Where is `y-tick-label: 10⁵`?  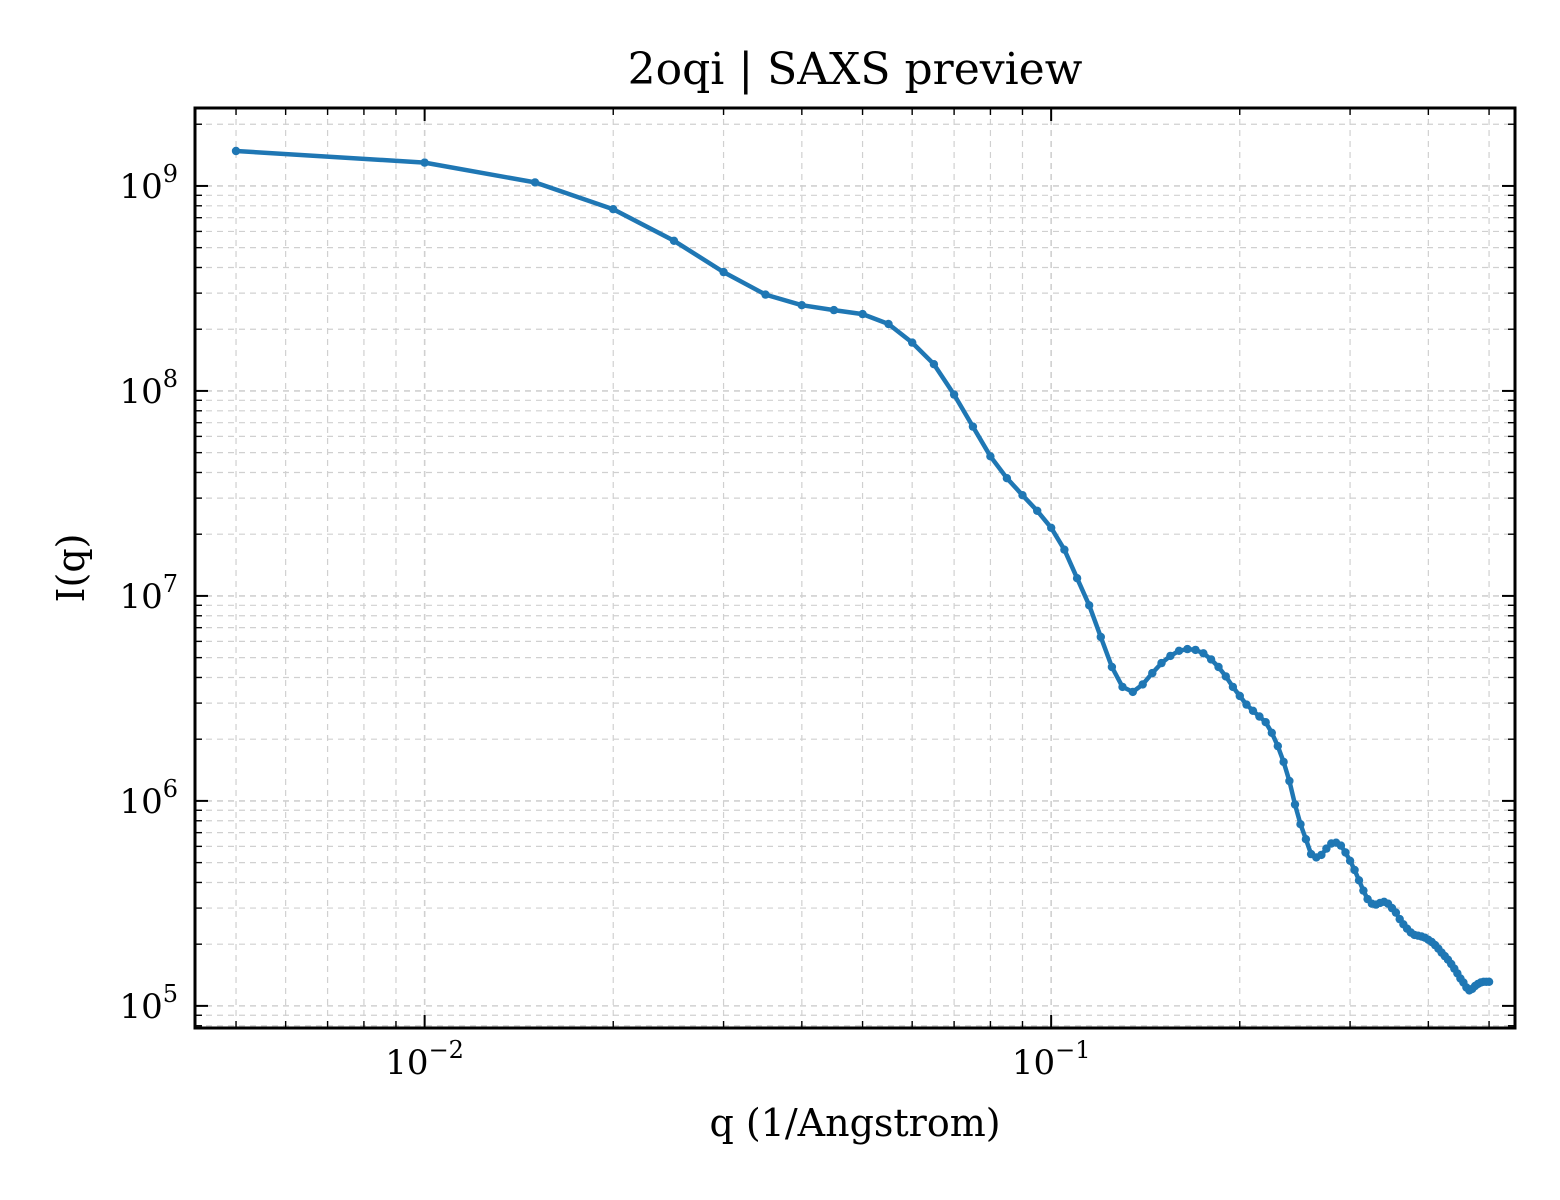
y-tick-label: 10⁵ is located at coordinates (148, 1003).